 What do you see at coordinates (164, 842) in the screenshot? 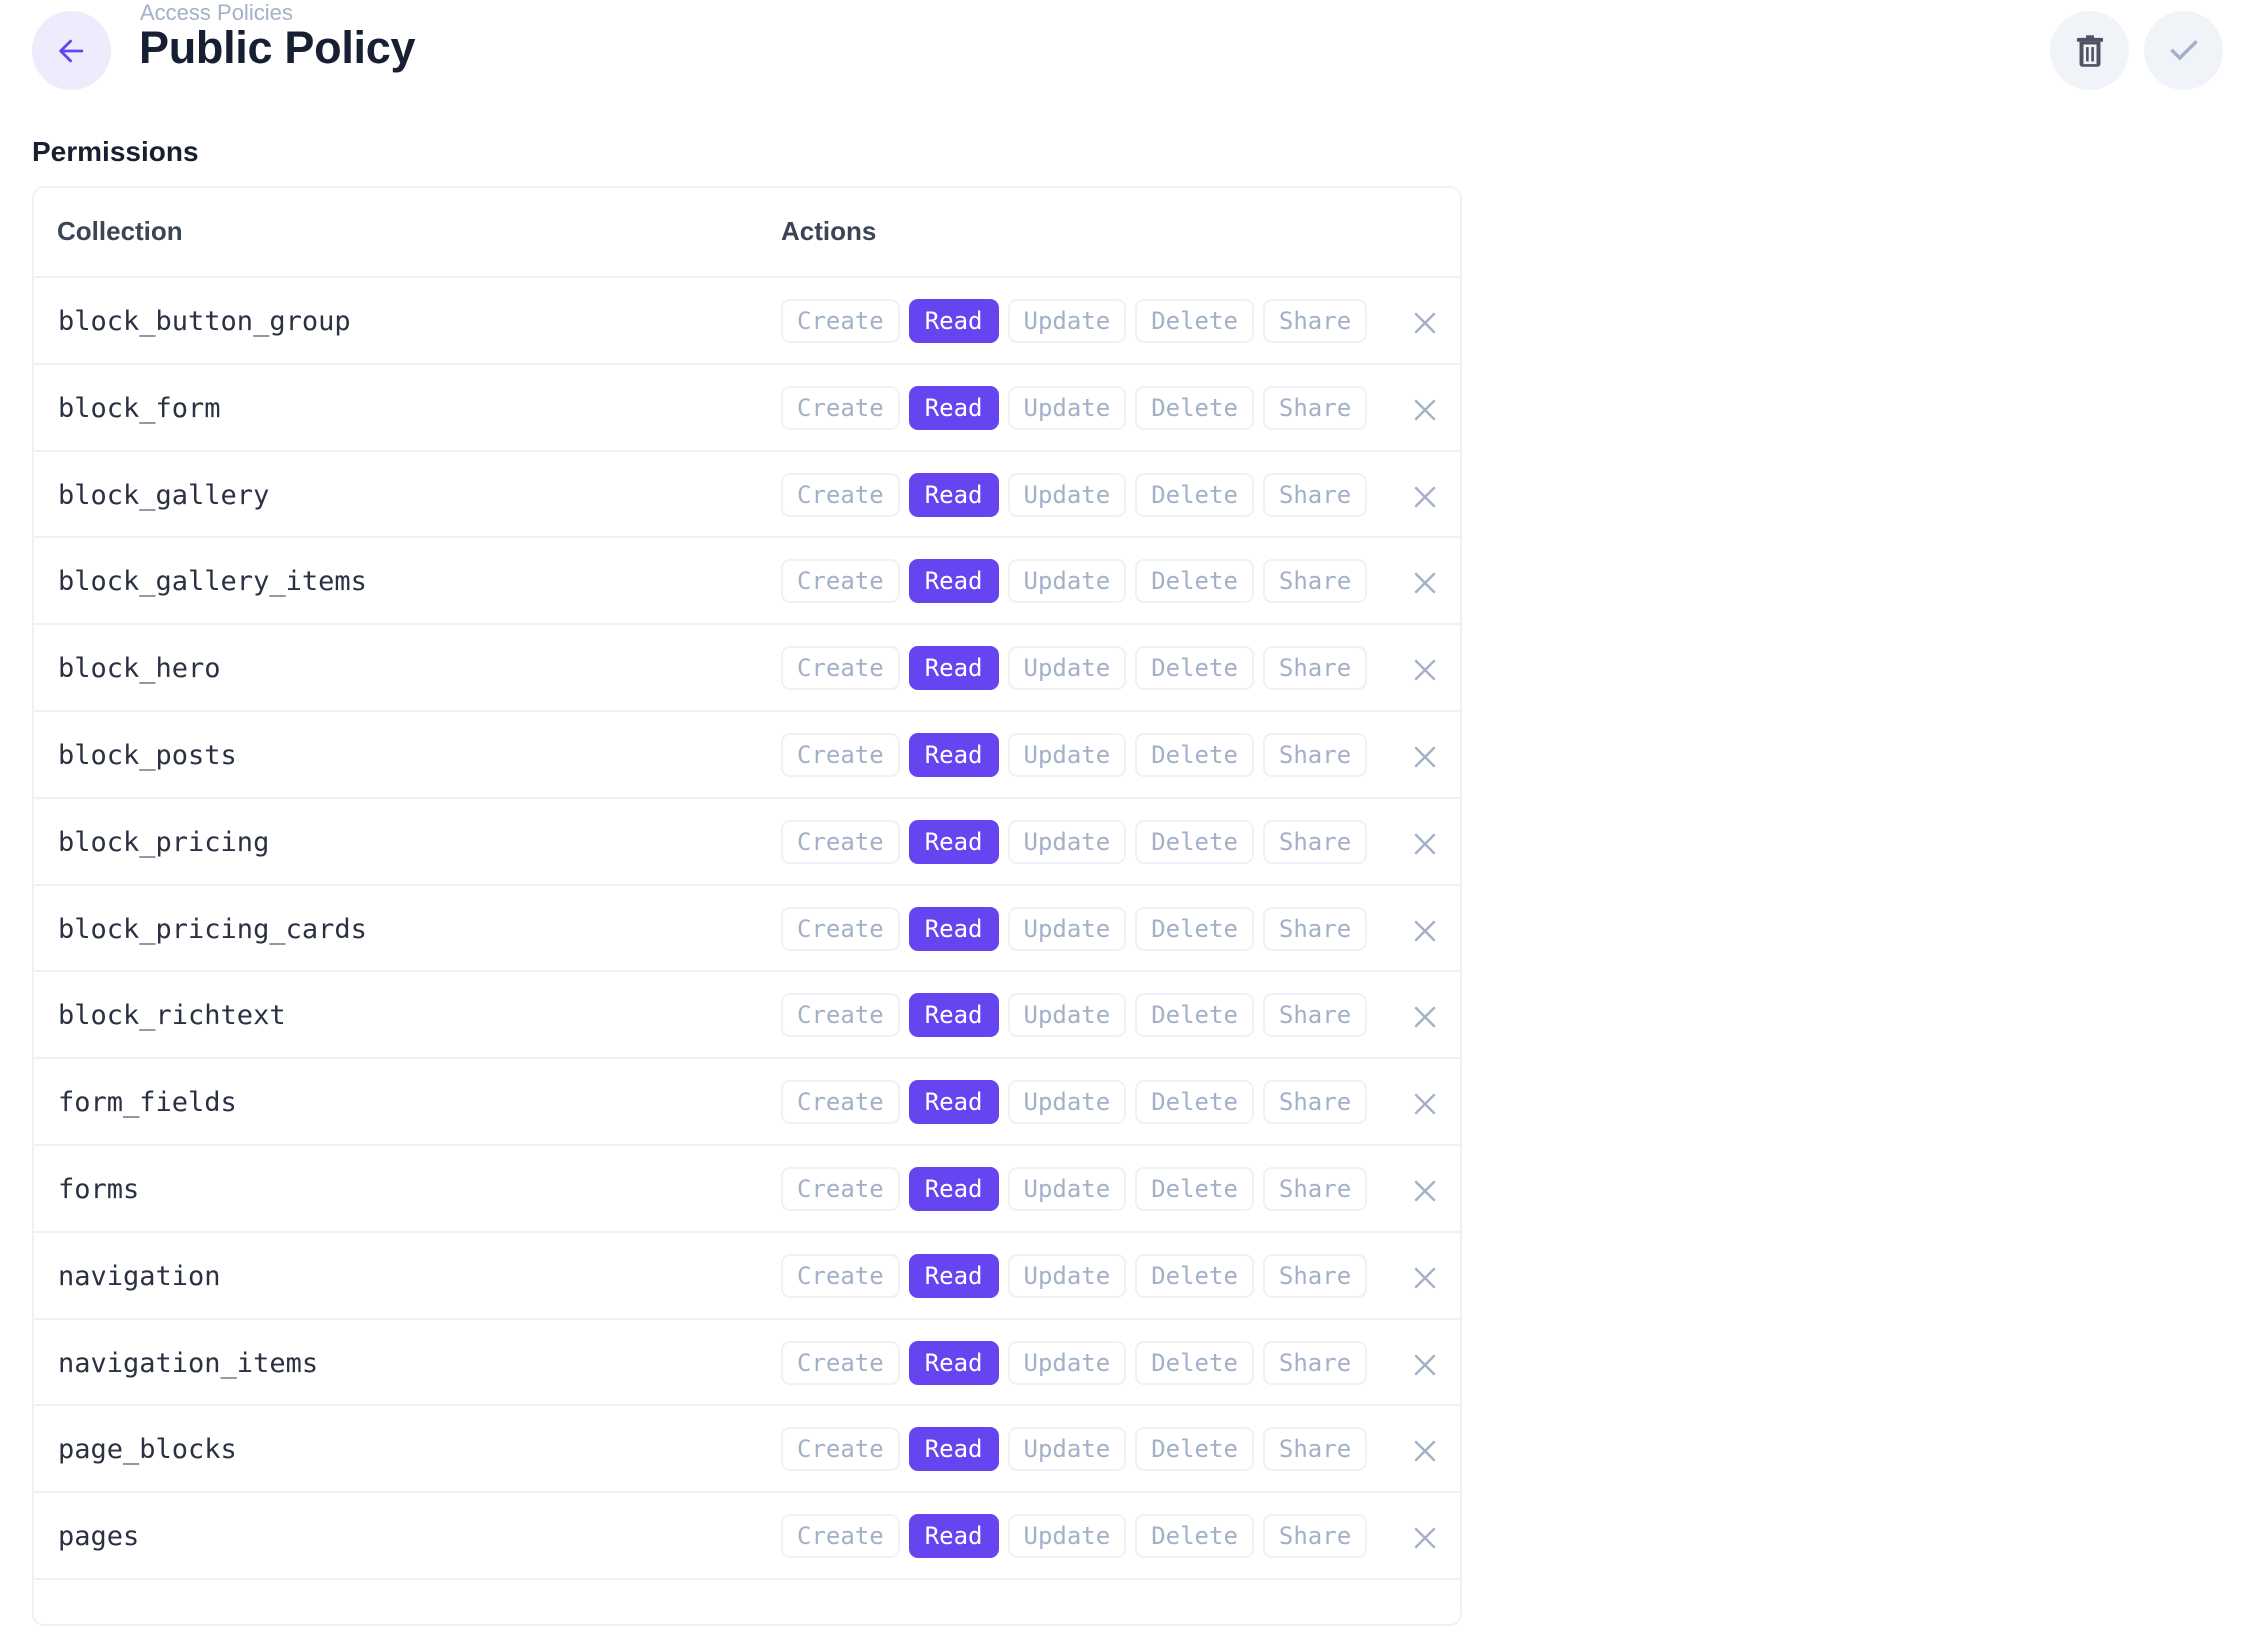
I see `collection-name: block_pricing` at bounding box center [164, 842].